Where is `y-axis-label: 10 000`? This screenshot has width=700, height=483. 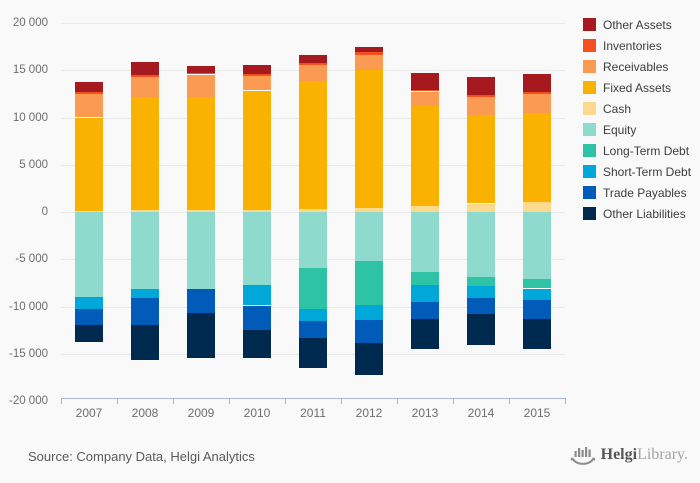
y-axis-label: 10 000 is located at coordinates (30, 118).